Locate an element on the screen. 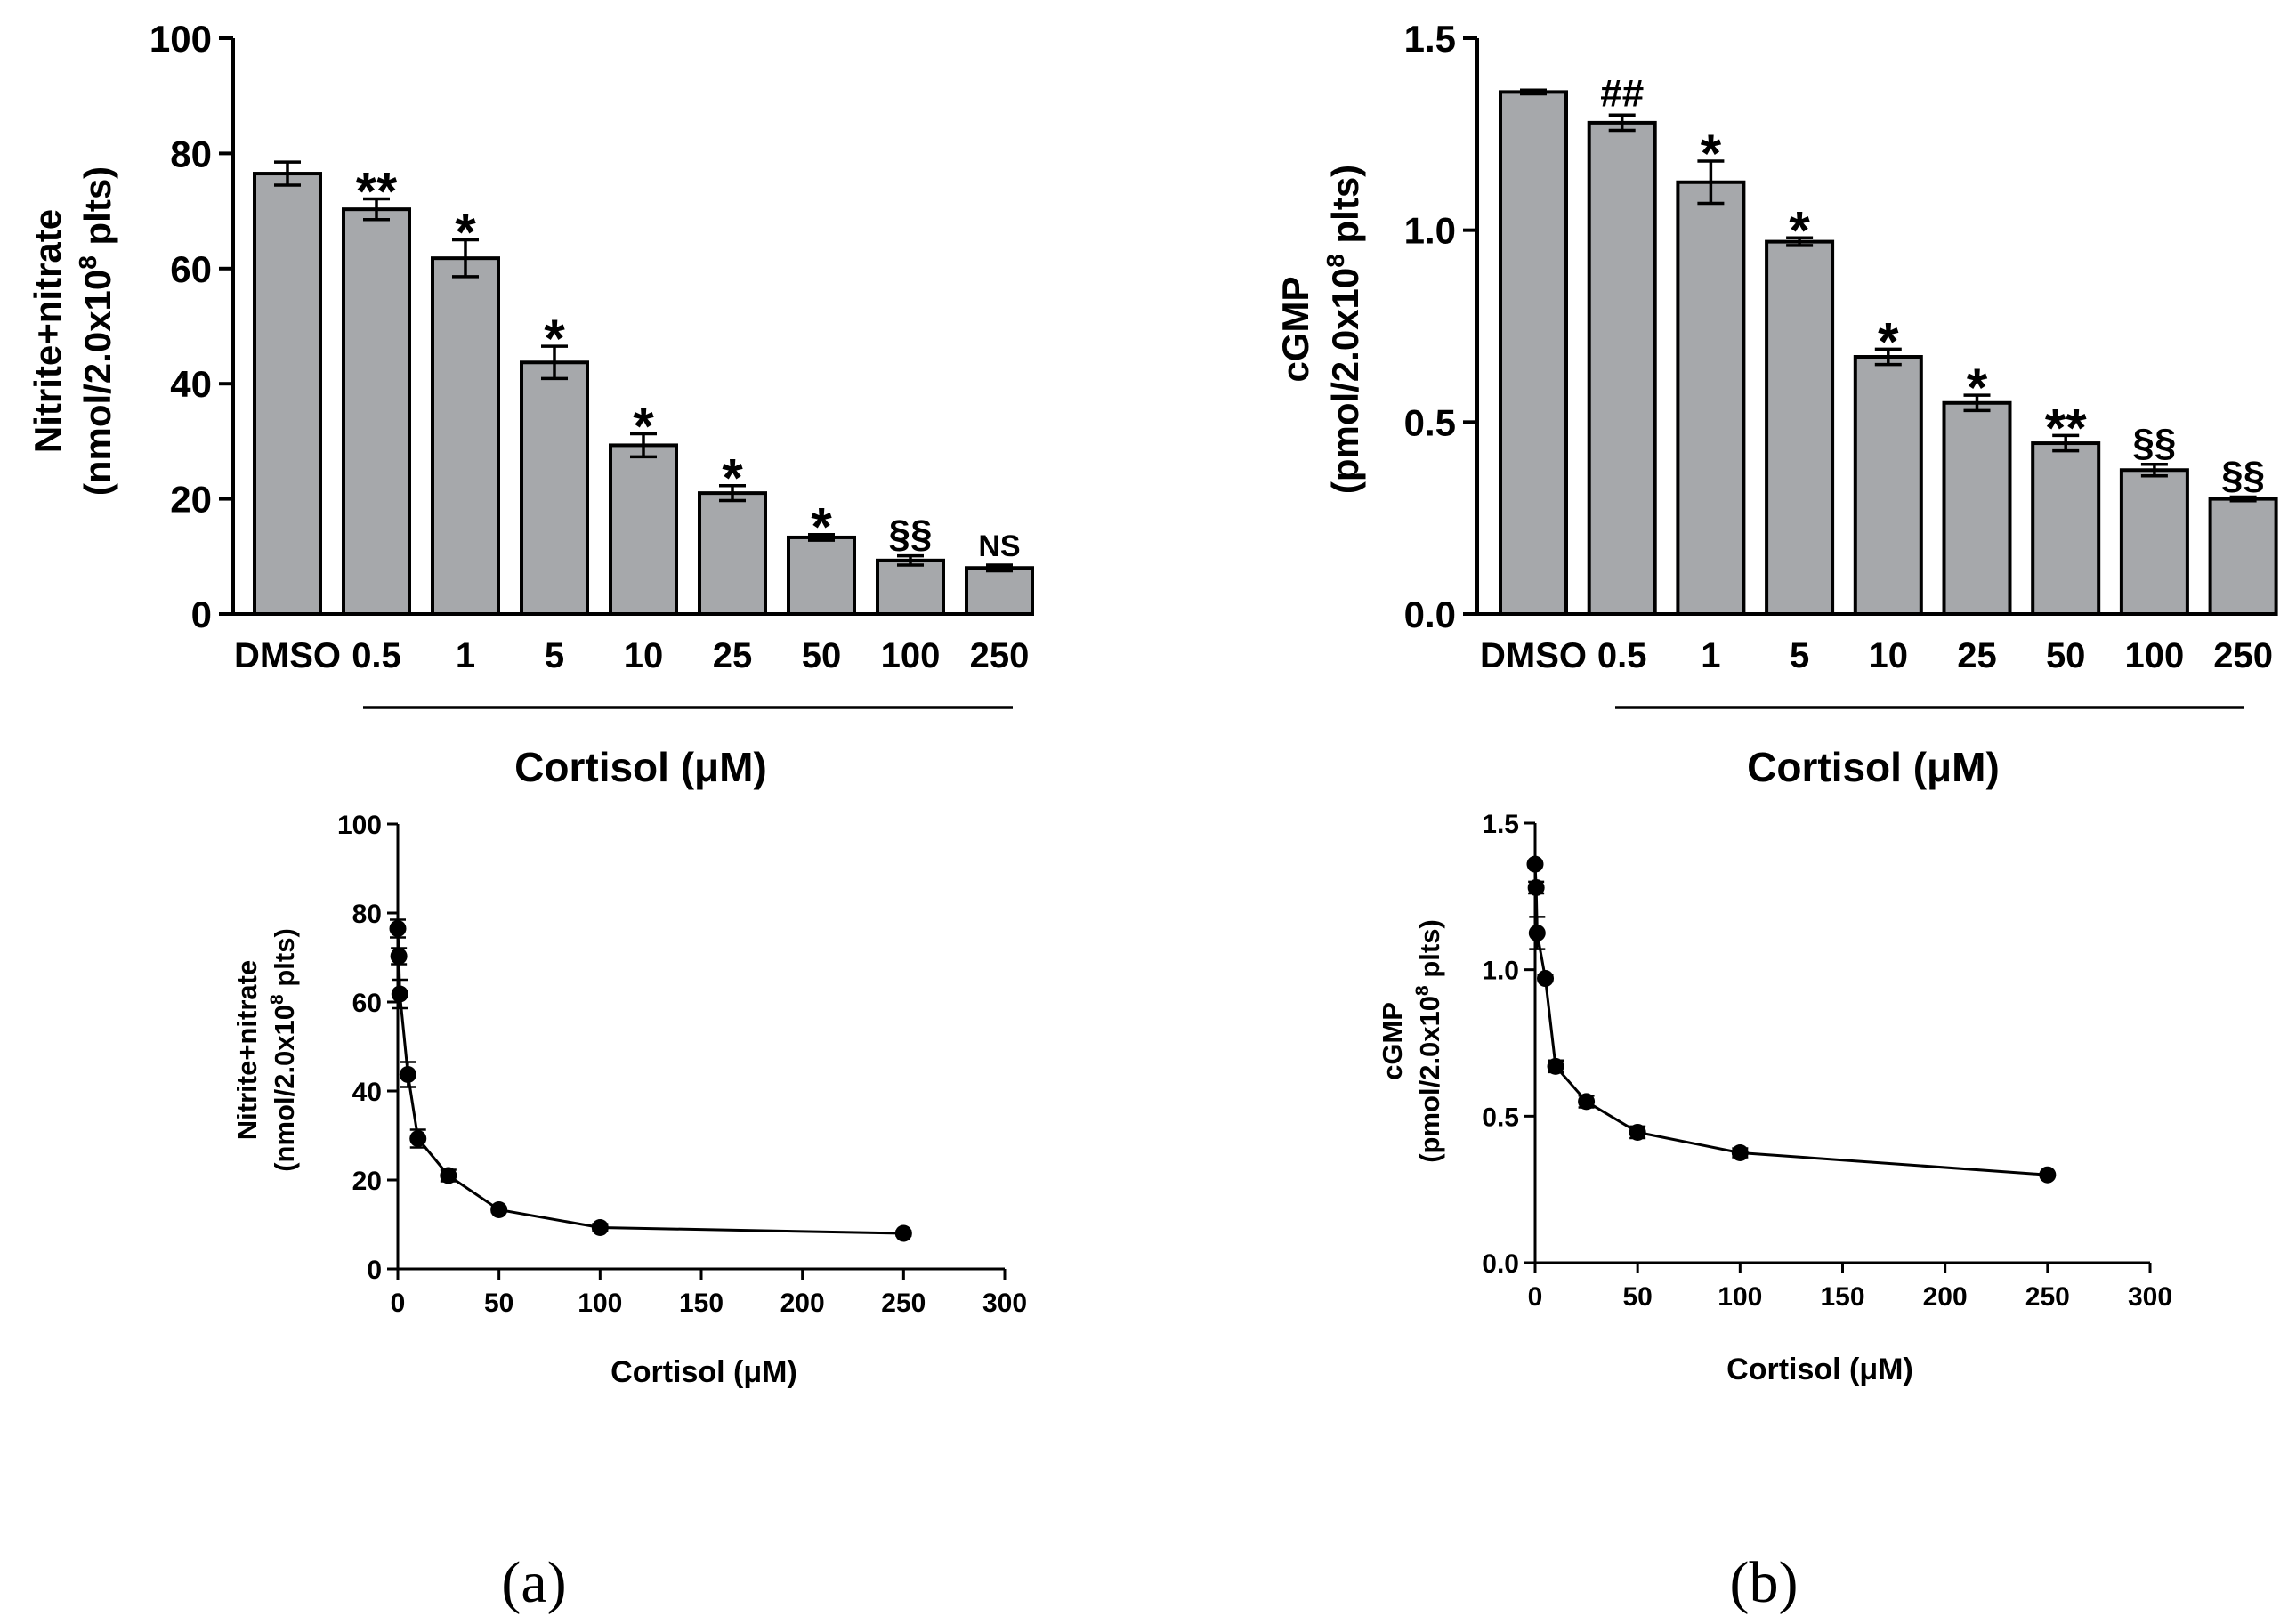 This screenshot has width=2296, height=1624. x-tick-label: 300 is located at coordinates (1004, 1303).